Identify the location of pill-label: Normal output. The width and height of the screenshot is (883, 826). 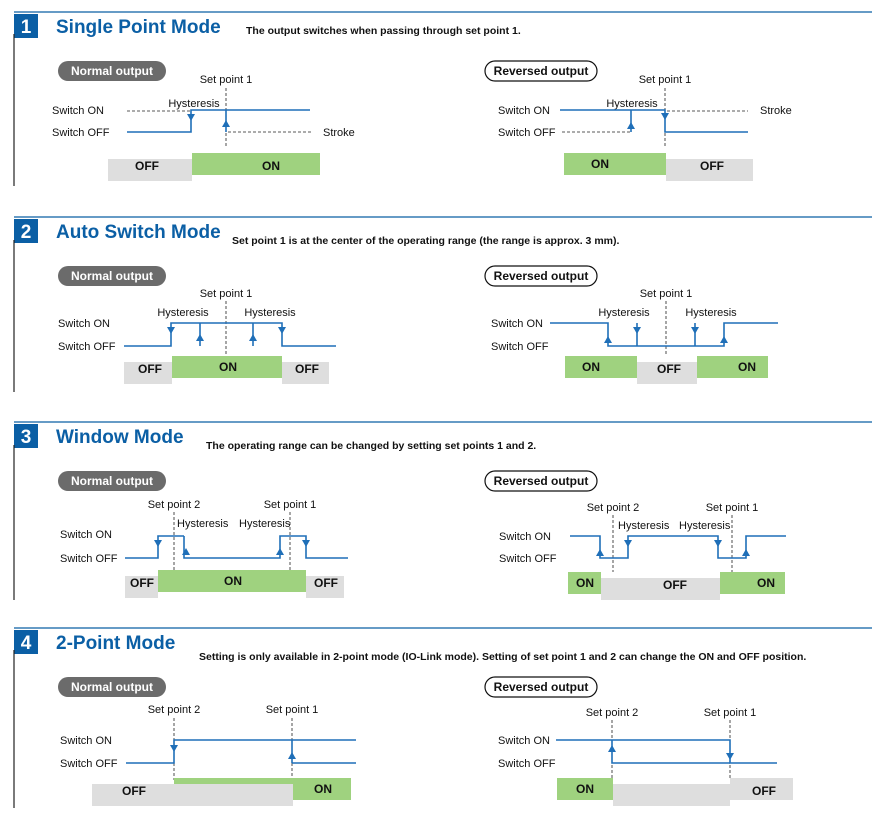
(112, 71).